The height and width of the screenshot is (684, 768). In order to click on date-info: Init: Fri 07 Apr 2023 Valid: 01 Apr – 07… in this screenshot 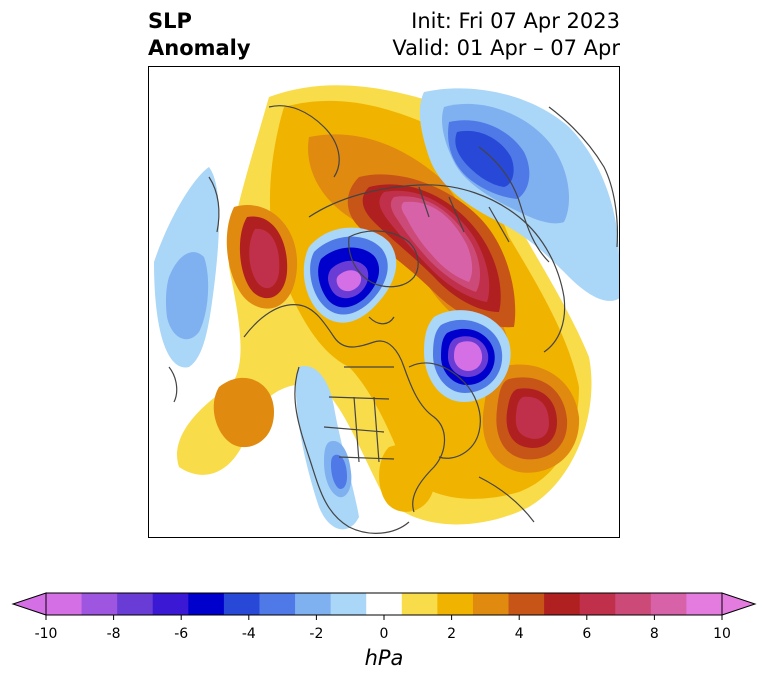, I will do `click(506, 35)`.